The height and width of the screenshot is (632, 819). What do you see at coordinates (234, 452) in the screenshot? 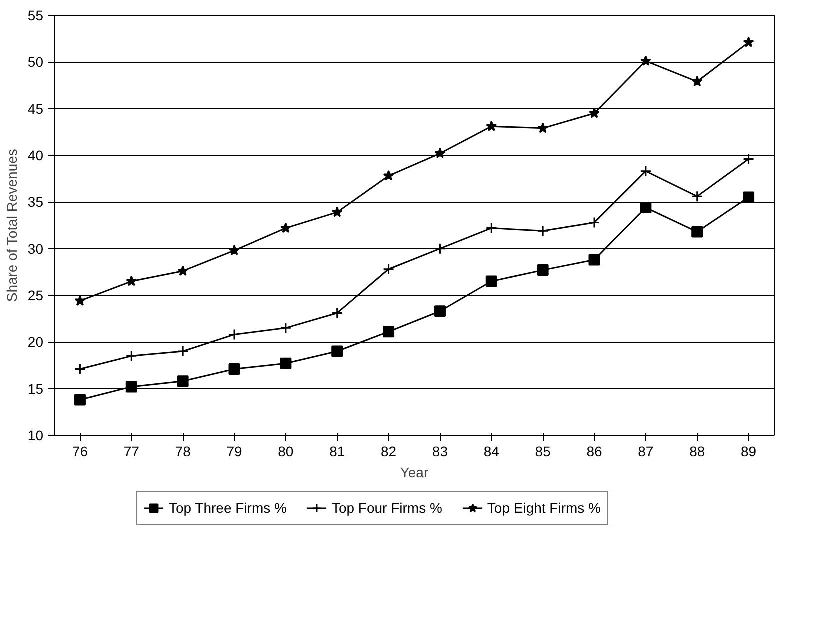
I see `x-tick-label: 79` at bounding box center [234, 452].